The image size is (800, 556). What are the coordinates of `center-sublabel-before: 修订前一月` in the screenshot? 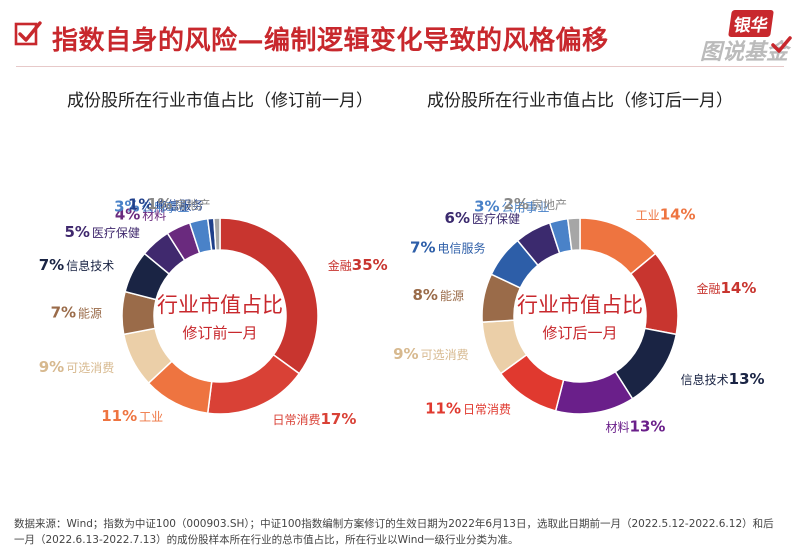 It's located at (219, 333).